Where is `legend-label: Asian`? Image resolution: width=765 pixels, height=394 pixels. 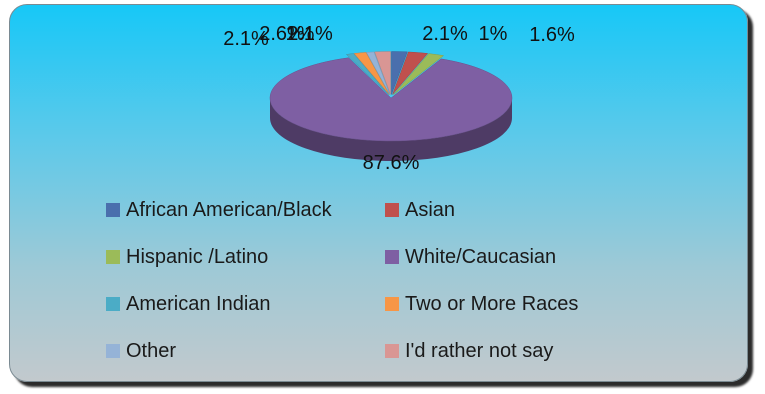
legend-label: Asian is located at coordinates (430, 209).